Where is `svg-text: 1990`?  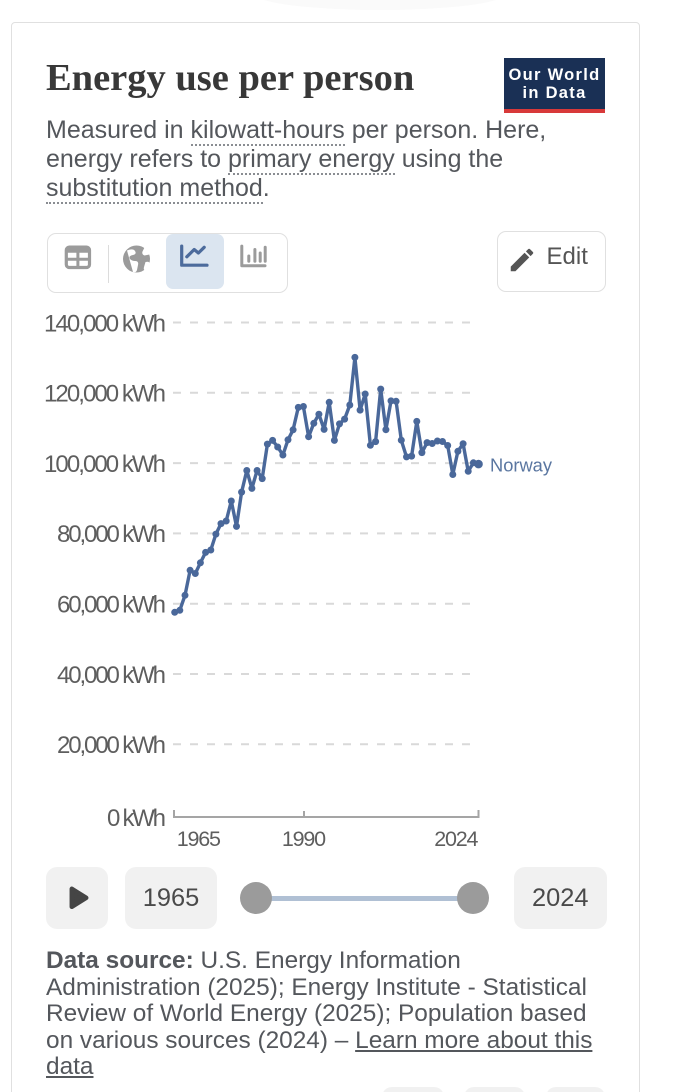
svg-text: 1990 is located at coordinates (304, 839).